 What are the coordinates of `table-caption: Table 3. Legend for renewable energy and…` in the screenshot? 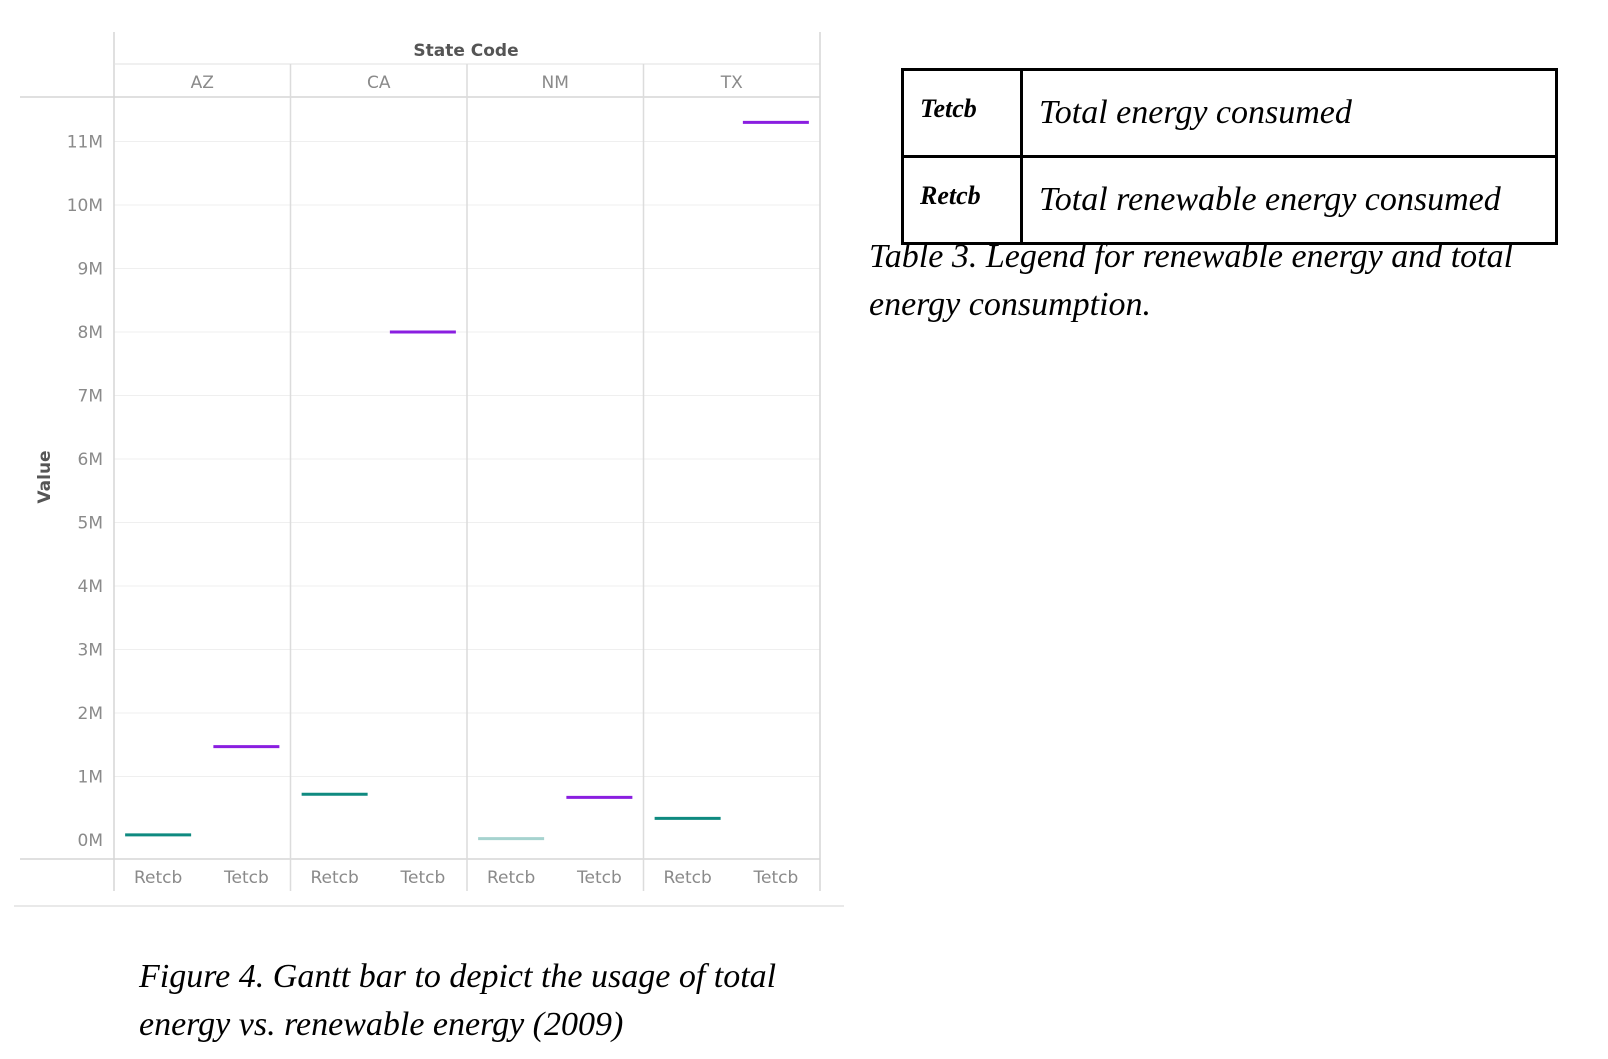 It's located at (1191, 280).